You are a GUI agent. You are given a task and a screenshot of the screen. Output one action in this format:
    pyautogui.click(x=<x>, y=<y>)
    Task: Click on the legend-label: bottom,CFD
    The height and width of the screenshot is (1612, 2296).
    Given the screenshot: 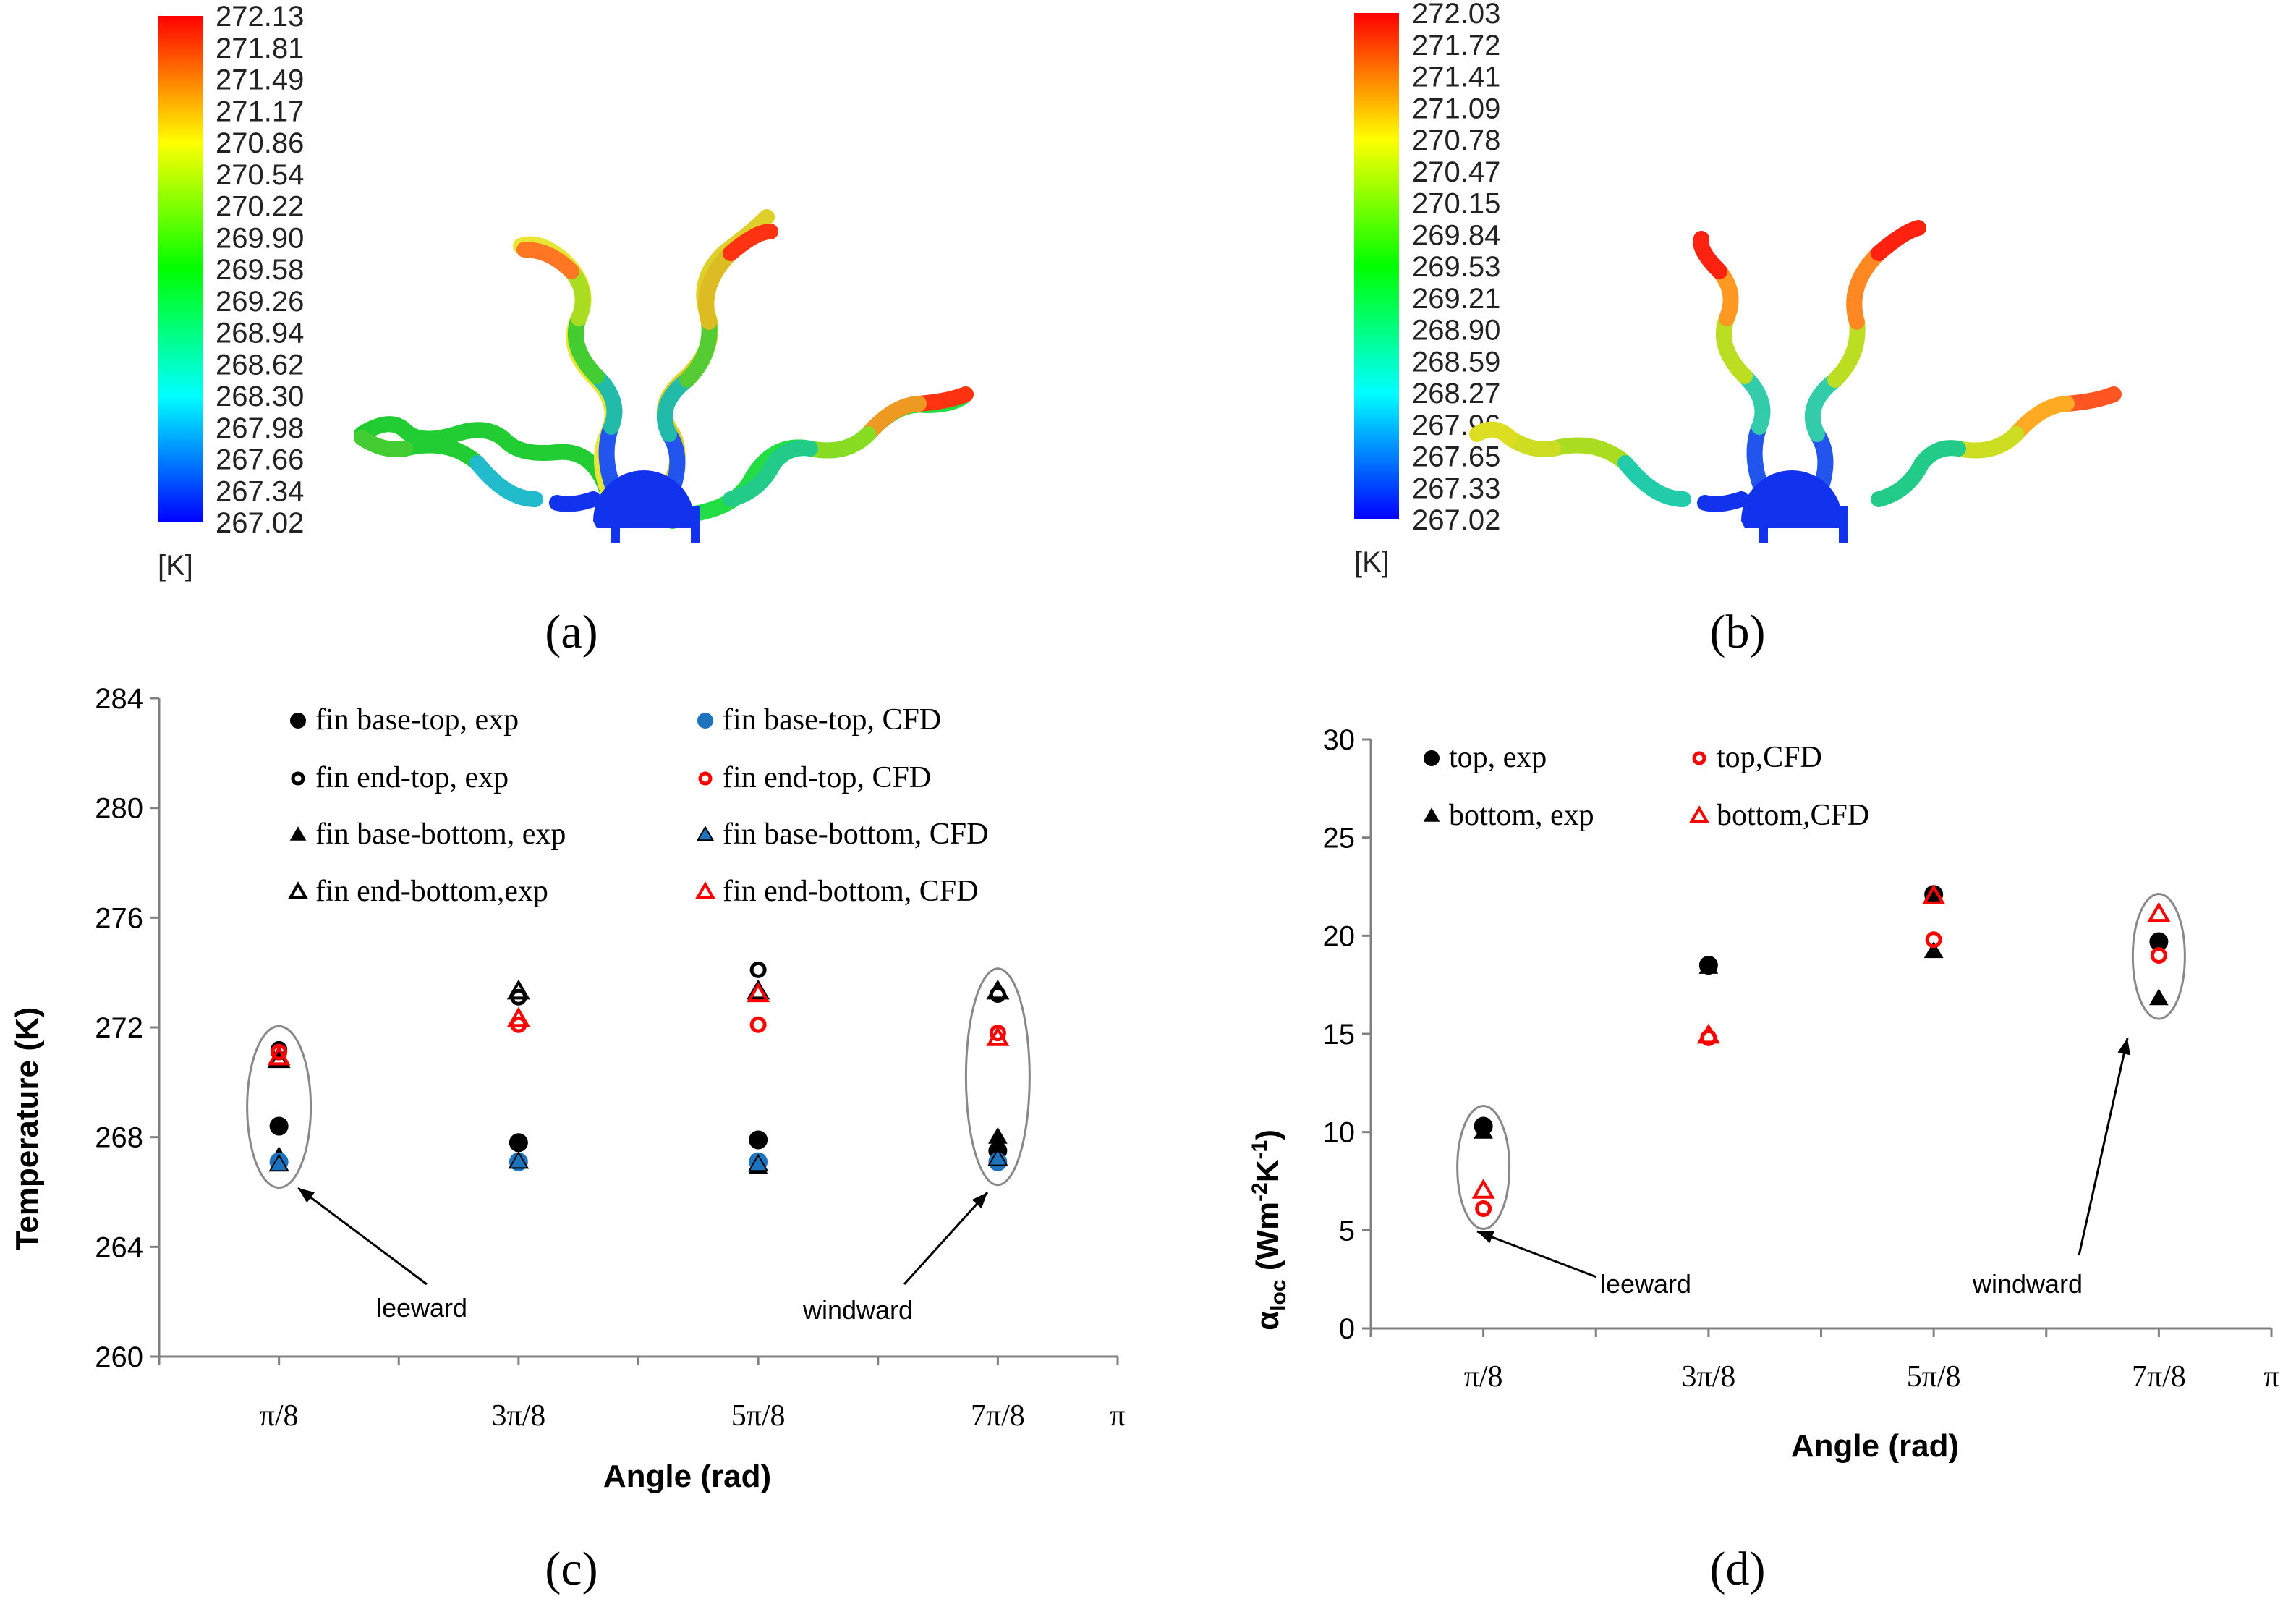 What is the action you would take?
    pyautogui.click(x=1793, y=815)
    